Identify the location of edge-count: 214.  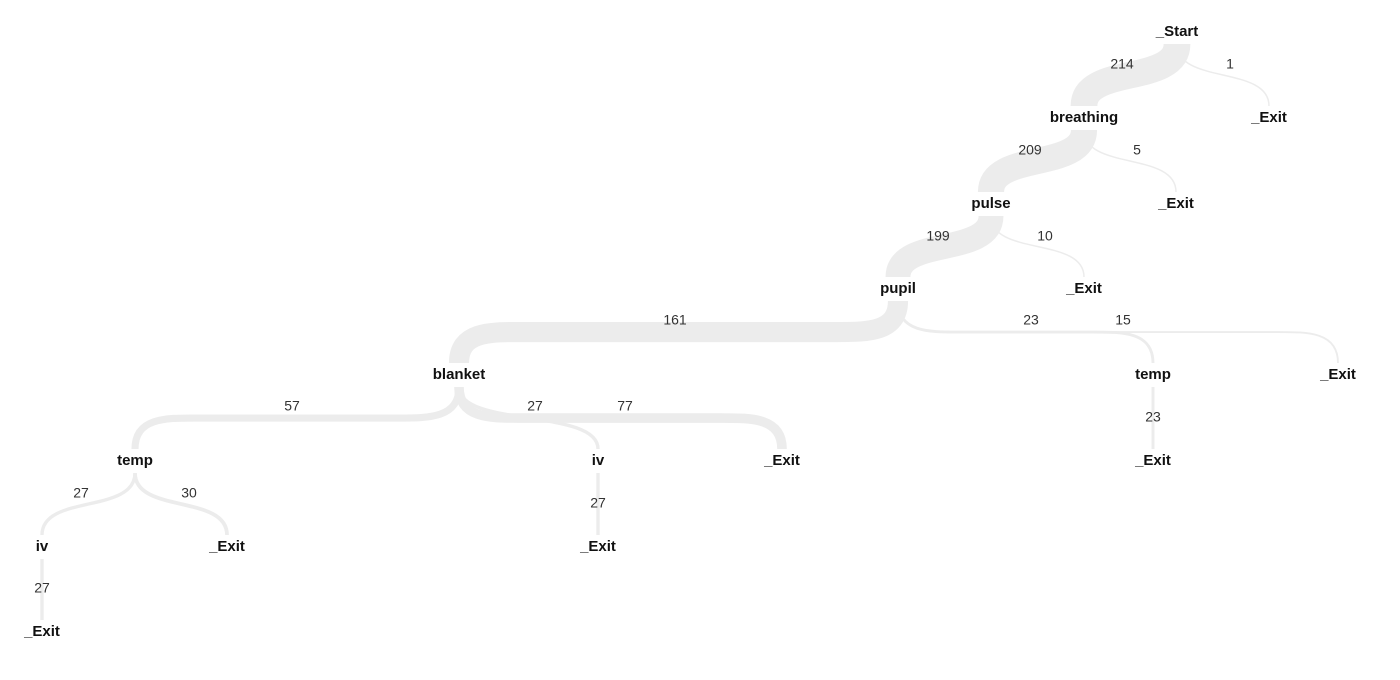
(1122, 64).